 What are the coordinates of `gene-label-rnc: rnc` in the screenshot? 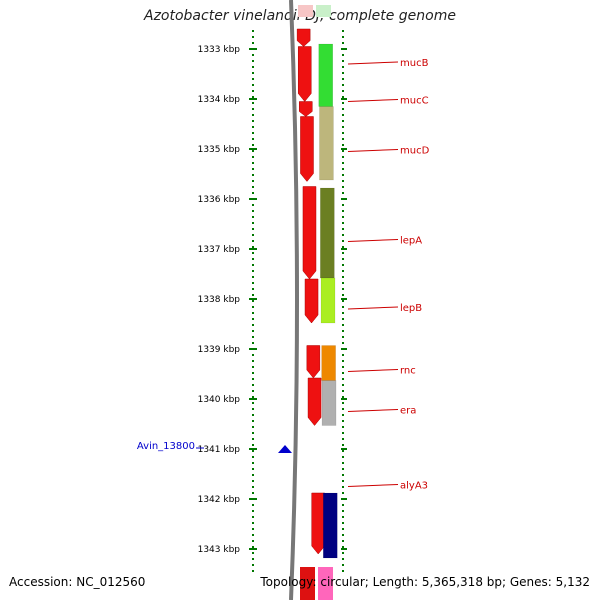 It's located at (408, 371).